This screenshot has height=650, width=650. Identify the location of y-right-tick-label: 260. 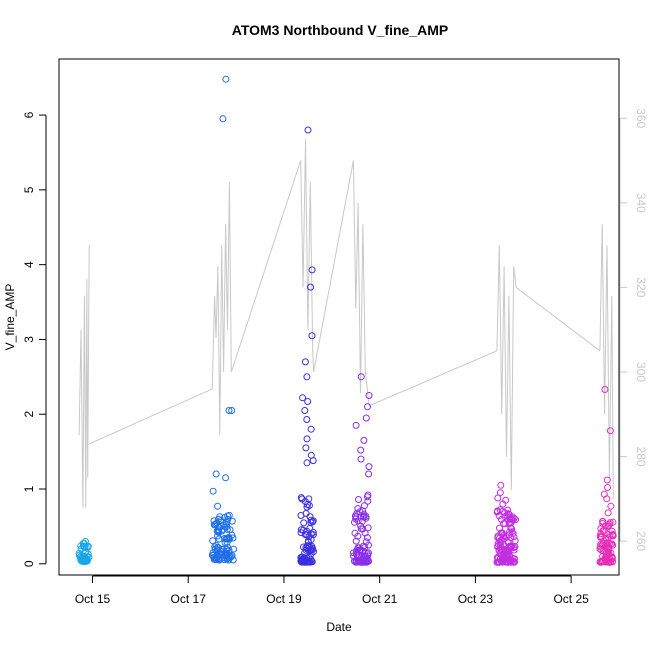
(641, 541).